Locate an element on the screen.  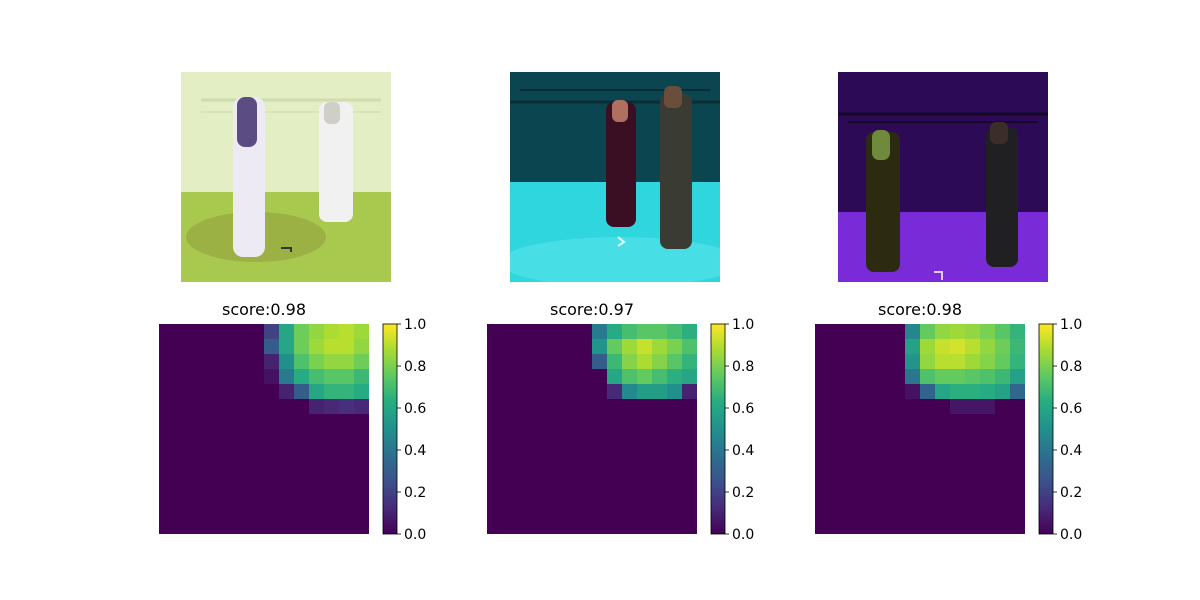
heatmap-1-cell-r6-c9 is located at coordinates (302, 422).